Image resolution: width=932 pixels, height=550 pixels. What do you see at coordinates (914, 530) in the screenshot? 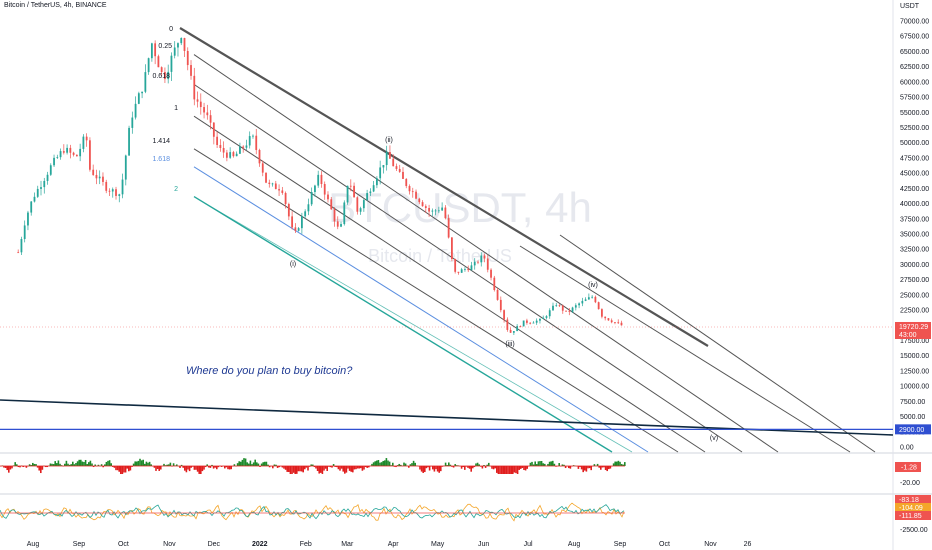
I see `oscillator2-tick: -2500.00` at bounding box center [914, 530].